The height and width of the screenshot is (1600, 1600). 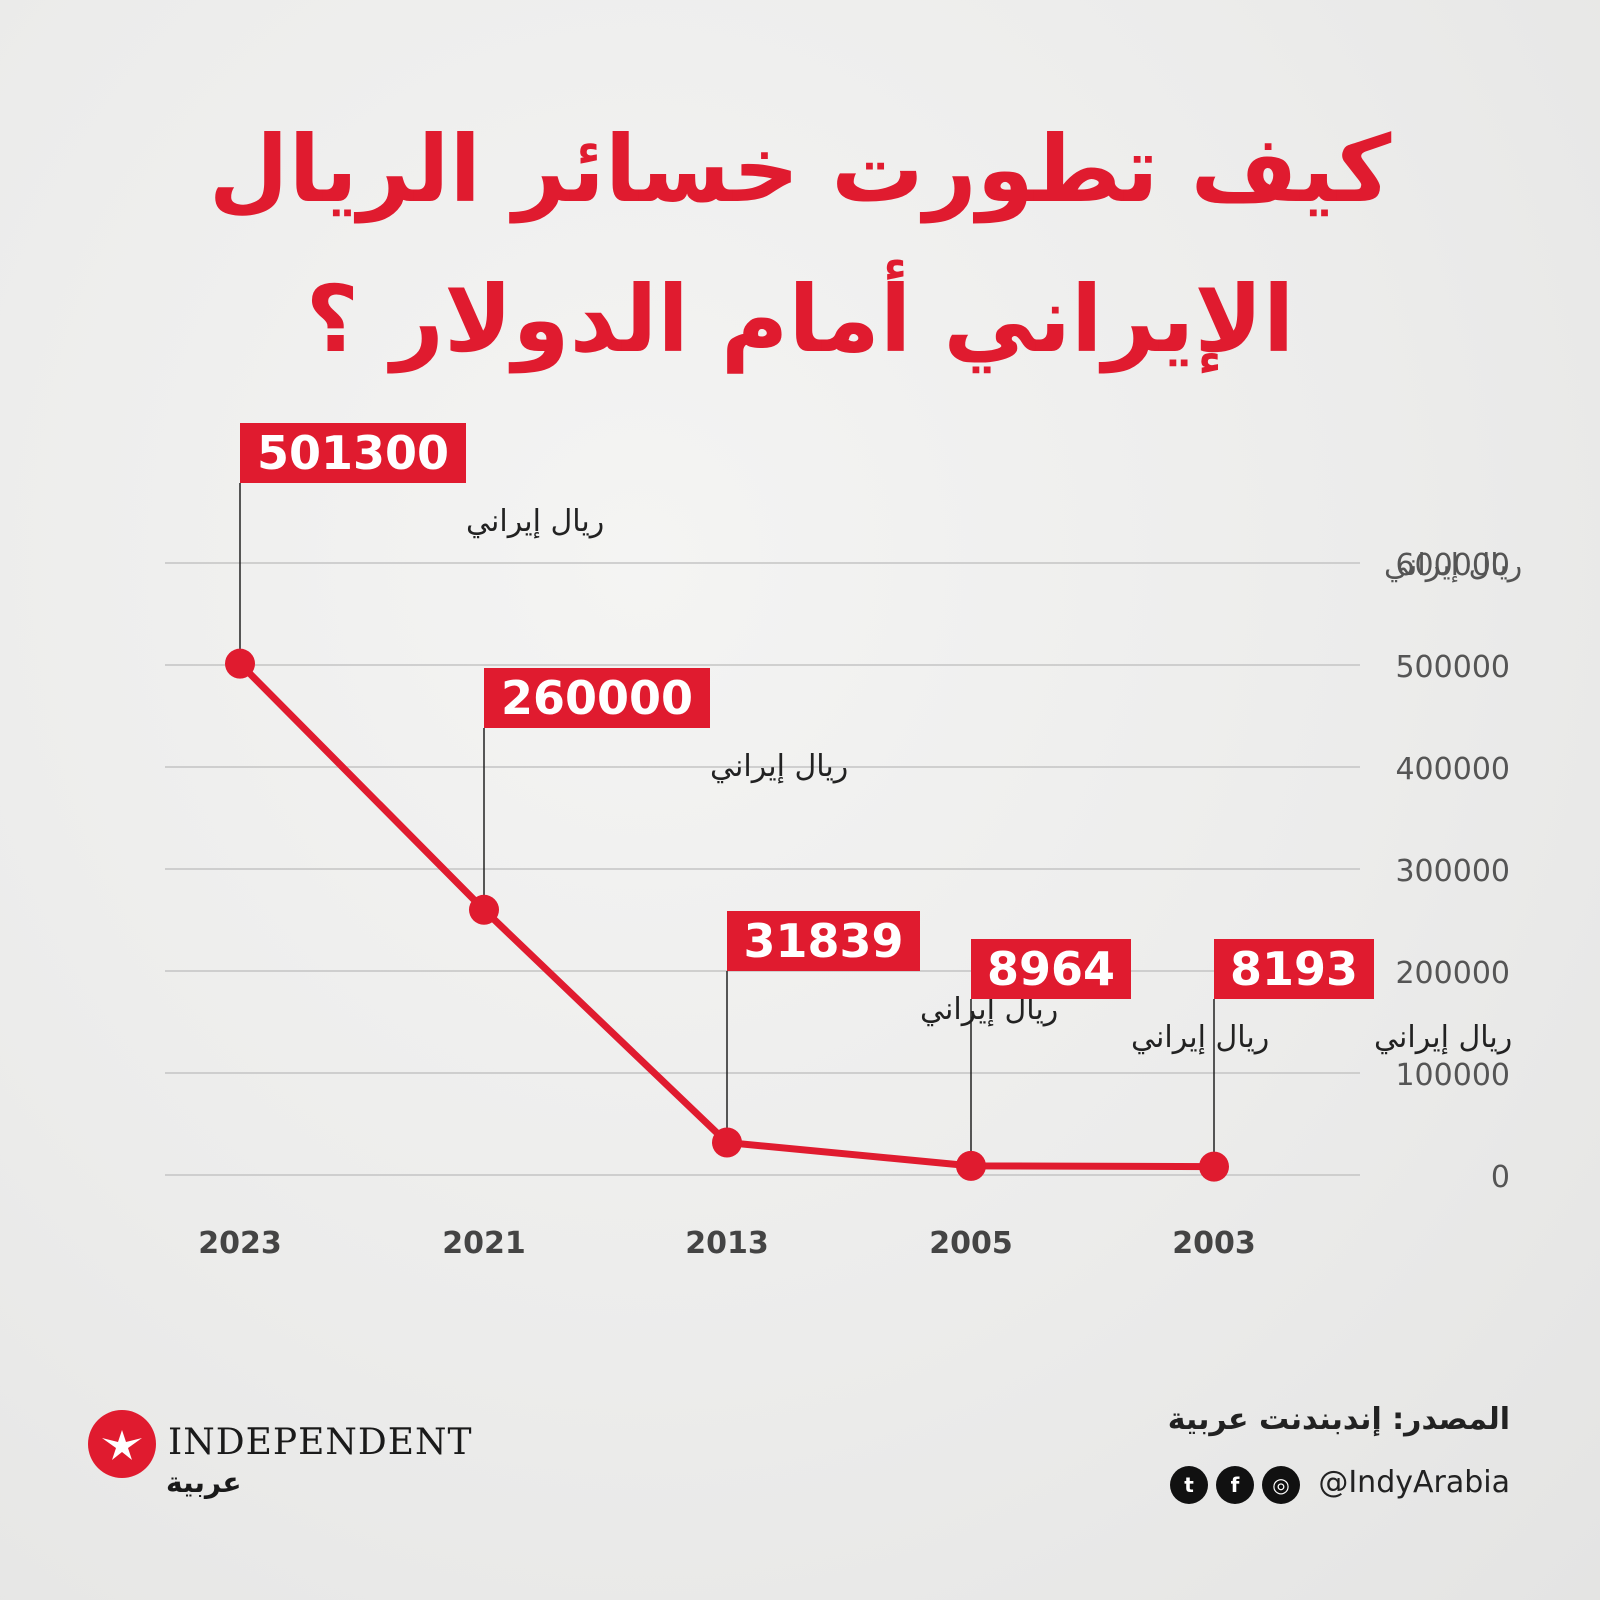 I want to click on facebook-icon: f, so click(x=1235, y=1485).